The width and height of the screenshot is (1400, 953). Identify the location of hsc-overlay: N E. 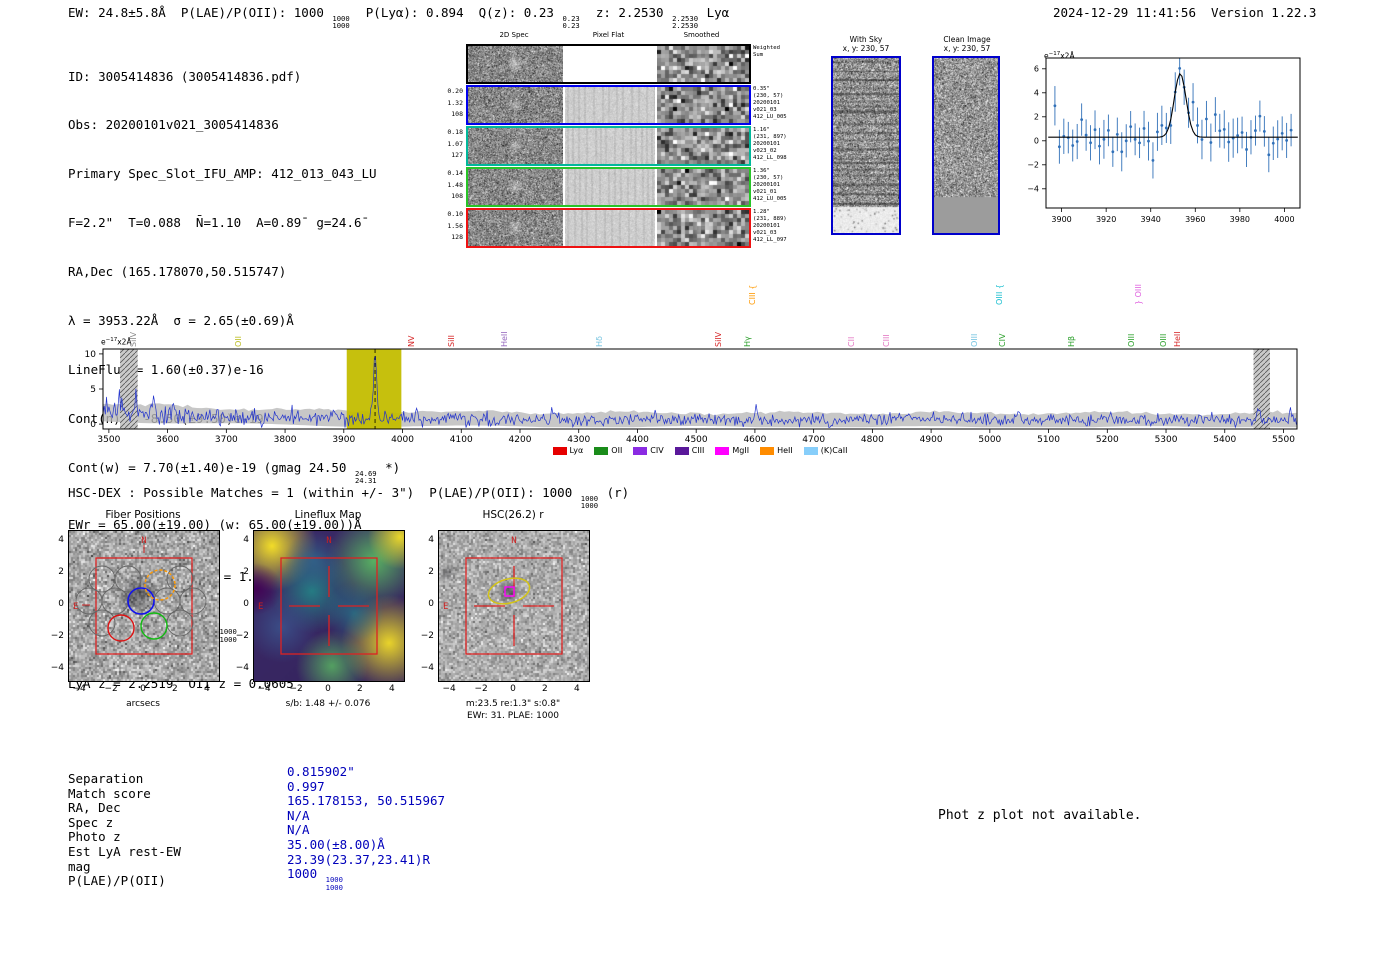
(503, 595).